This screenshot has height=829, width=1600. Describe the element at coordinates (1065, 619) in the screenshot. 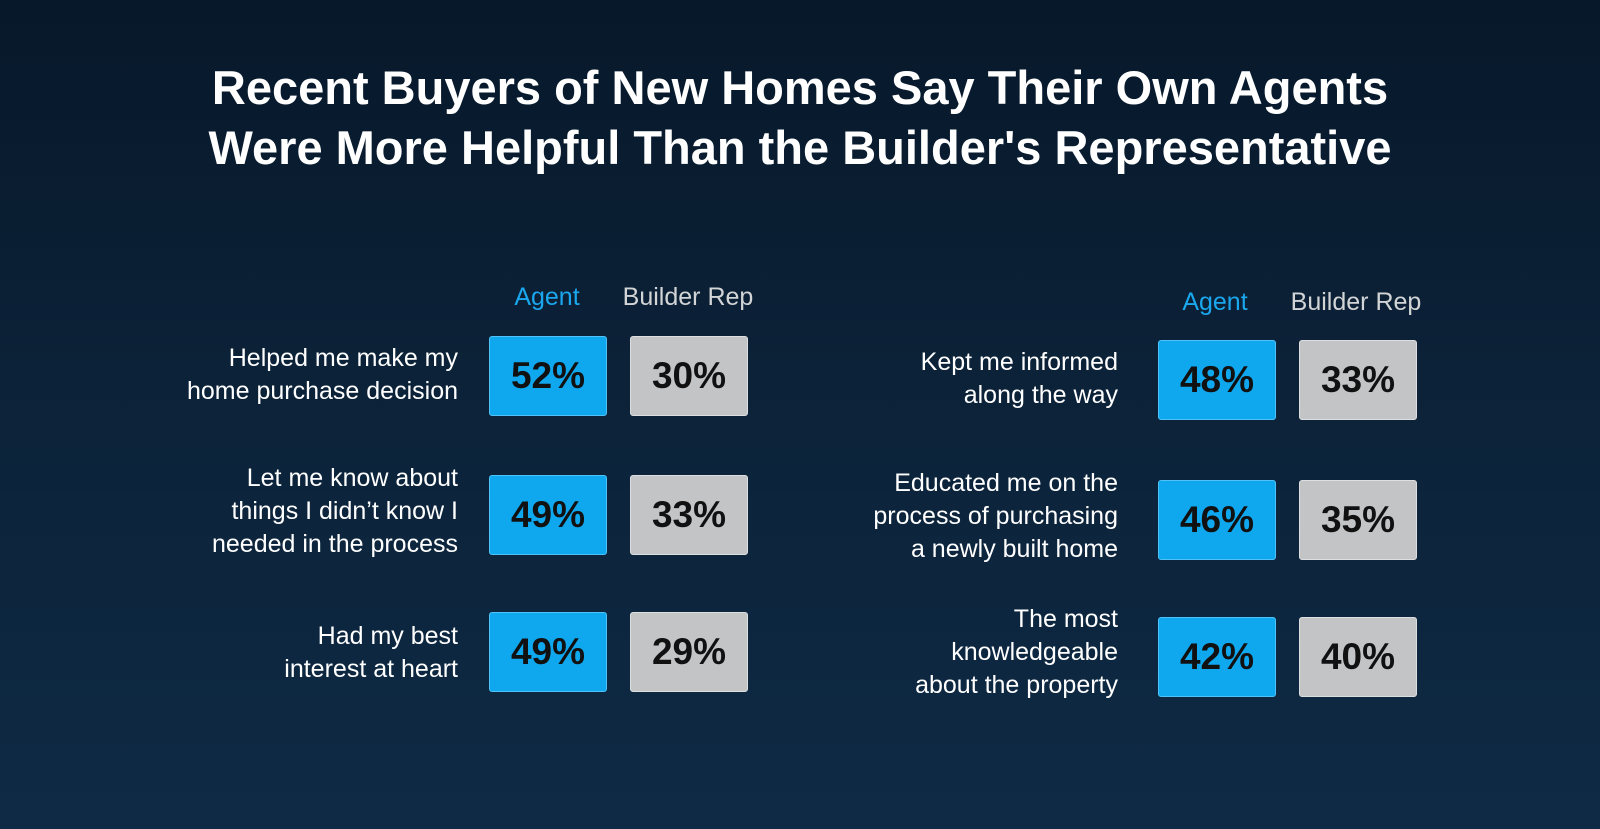

I see `row-label-line: The most` at that location.